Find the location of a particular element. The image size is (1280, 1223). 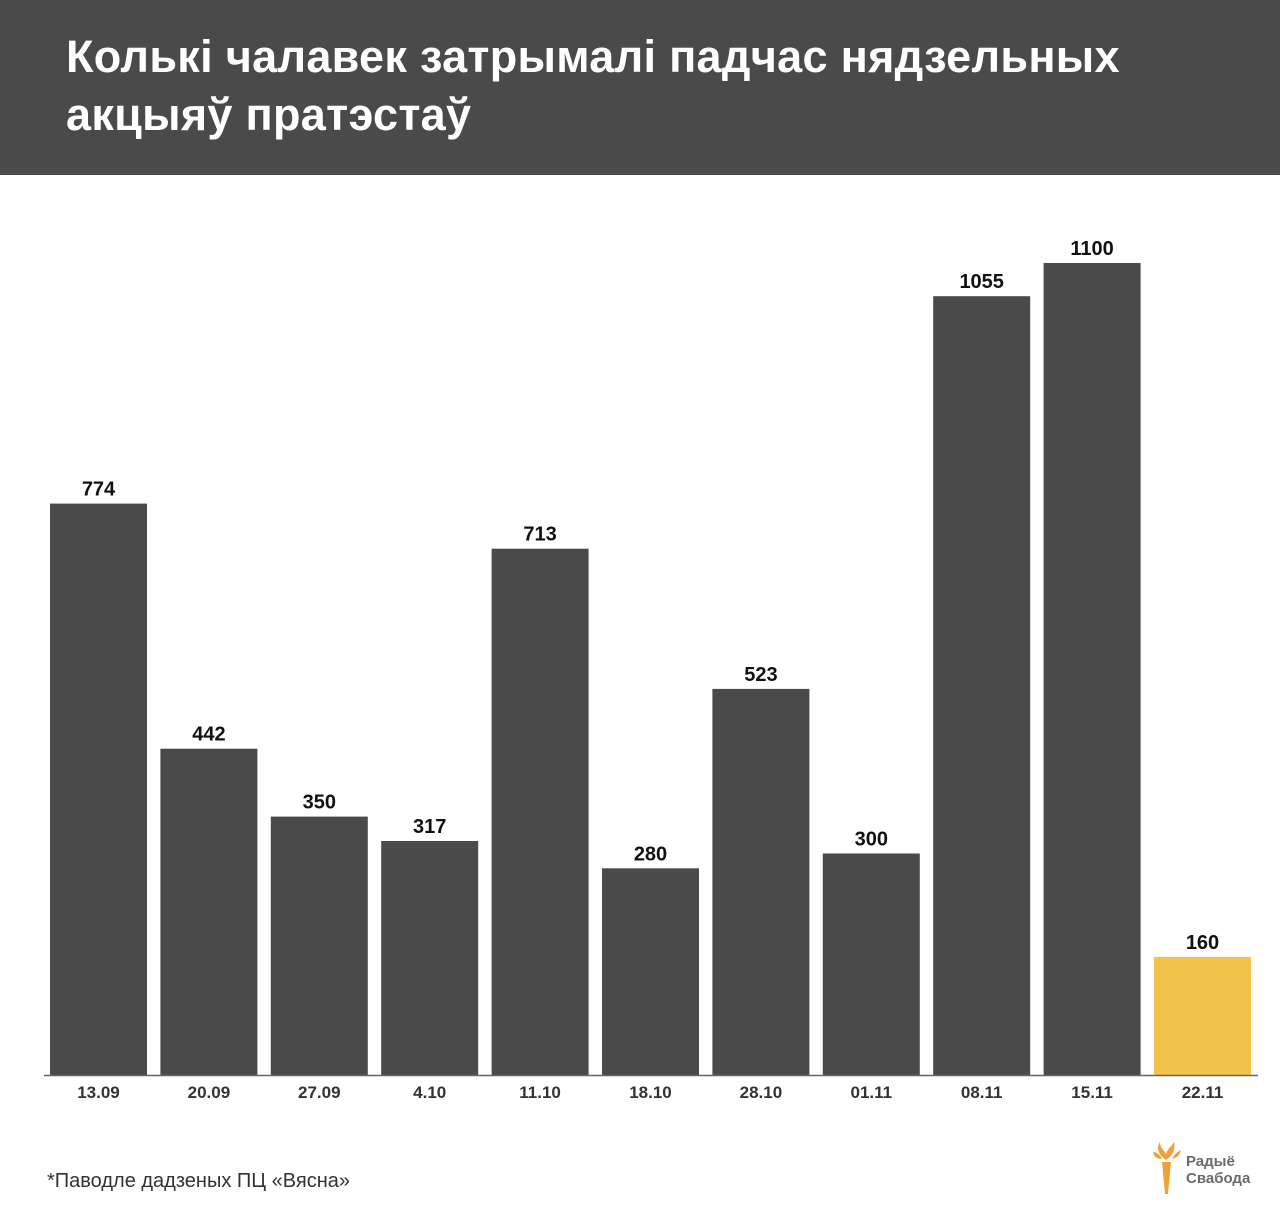

data-label-11.10: 713 is located at coordinates (539, 535).